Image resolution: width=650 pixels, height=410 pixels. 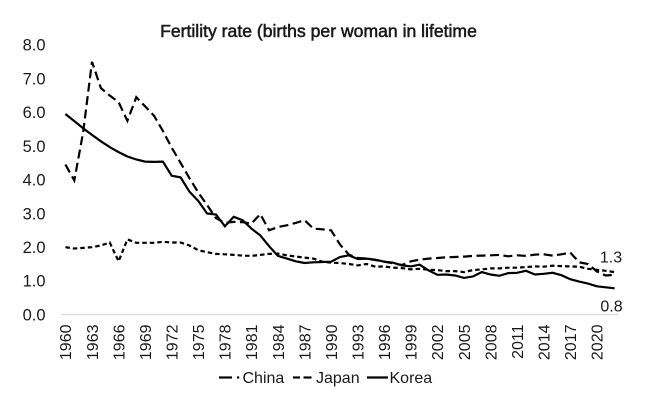 What do you see at coordinates (34, 147) in the screenshot?
I see `svg-text: 5.0` at bounding box center [34, 147].